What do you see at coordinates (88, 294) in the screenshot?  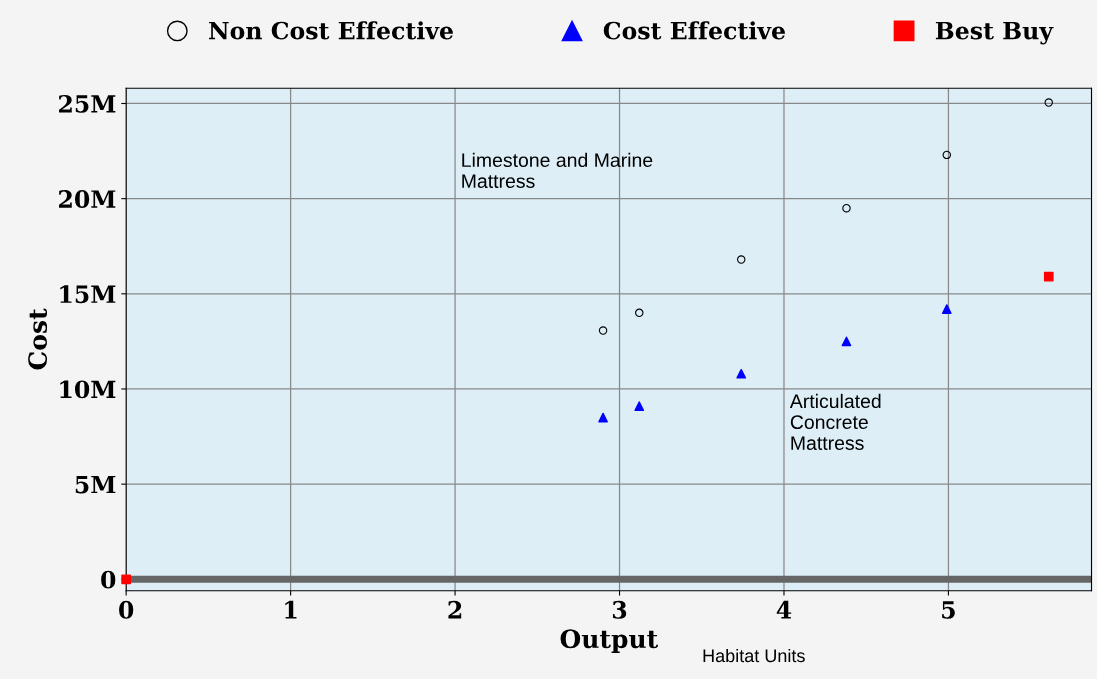 I see `y-tick-label: 15M` at bounding box center [88, 294].